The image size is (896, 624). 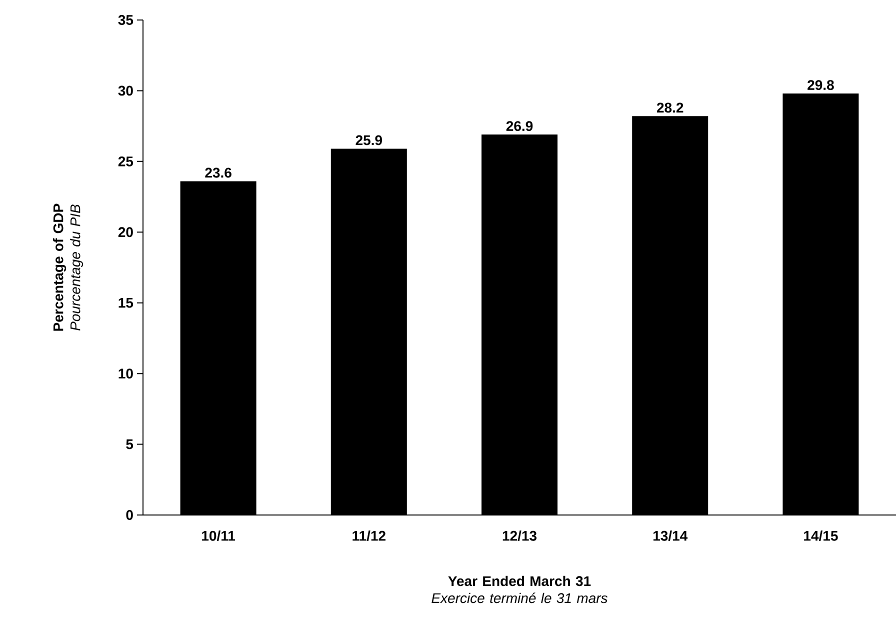 What do you see at coordinates (519, 535) in the screenshot?
I see `x-tick-label: 12/13` at bounding box center [519, 535].